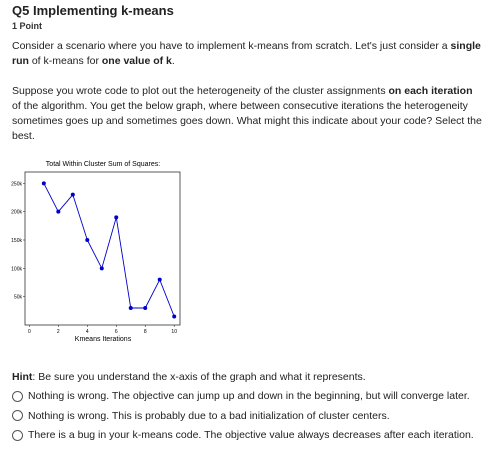 The image size is (495, 460). I want to click on bold-text: one value of k, so click(136, 61).